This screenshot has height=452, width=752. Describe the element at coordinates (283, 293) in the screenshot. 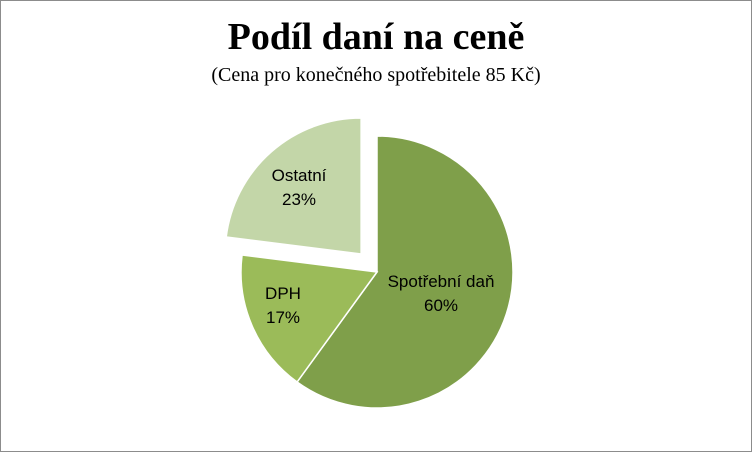

I see `slice-name-label: DPH` at that location.